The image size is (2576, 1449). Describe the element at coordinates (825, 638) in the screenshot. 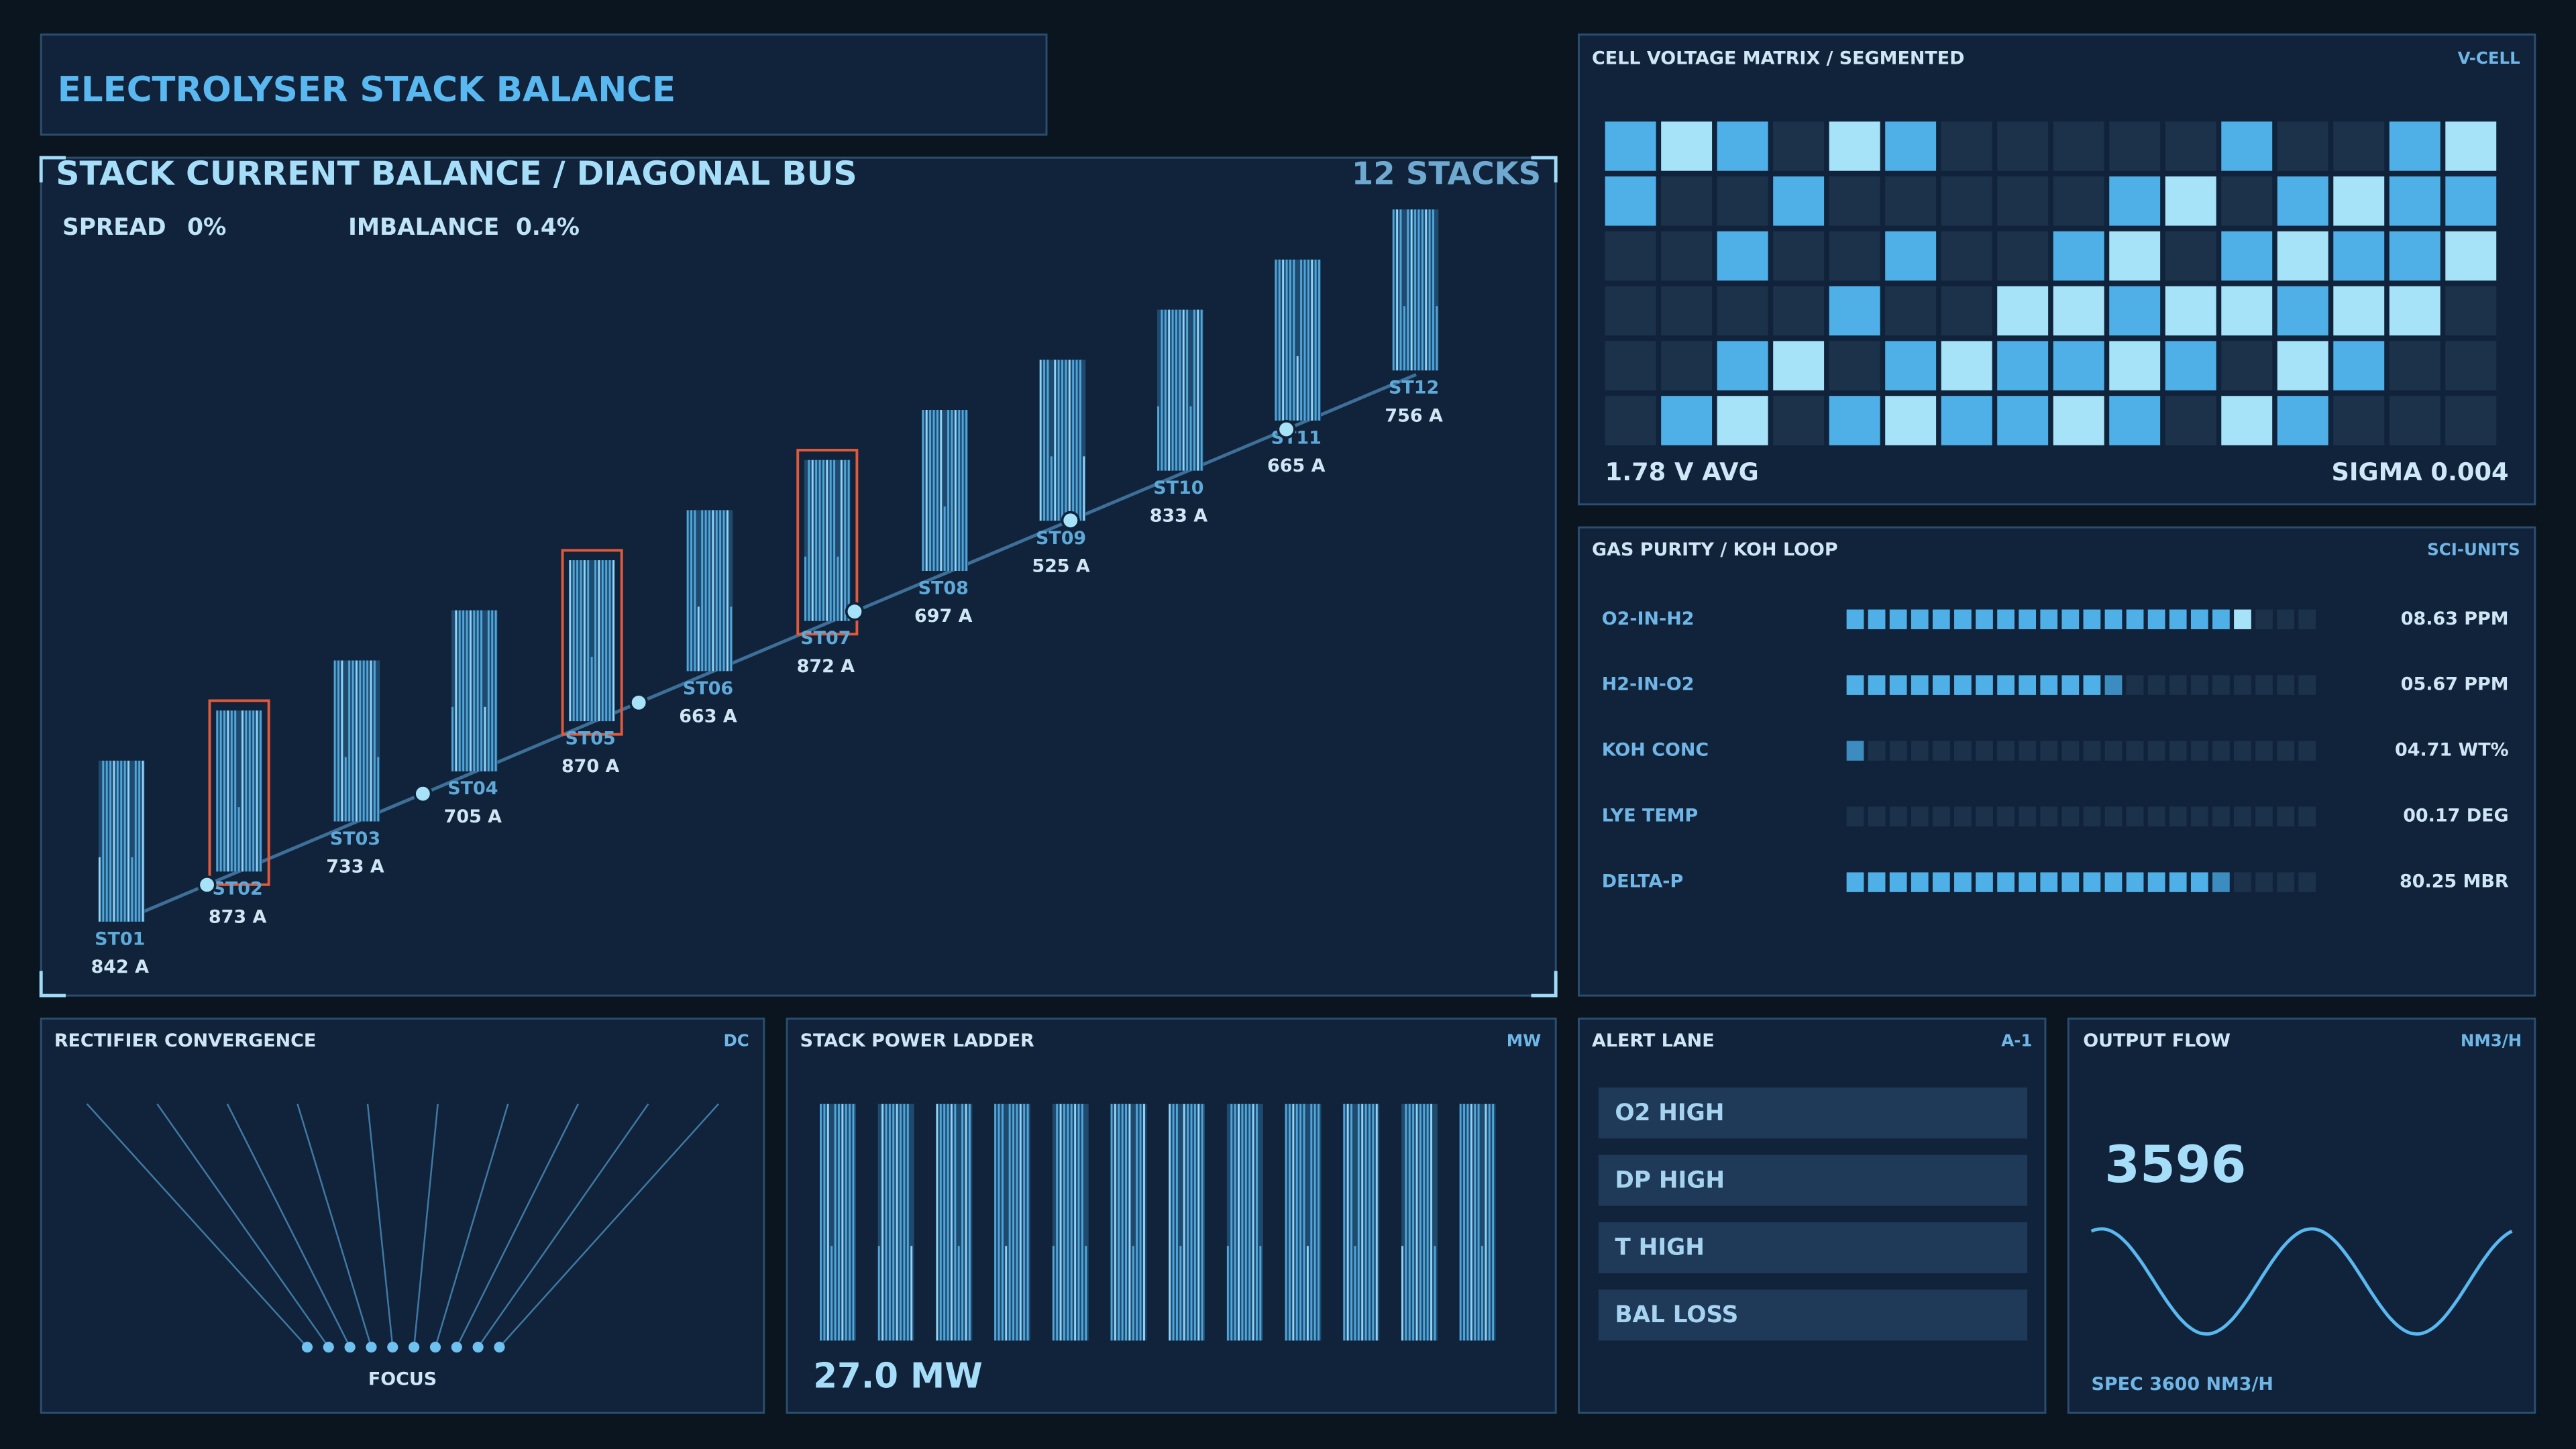

I see `stack-name: ST07` at that location.